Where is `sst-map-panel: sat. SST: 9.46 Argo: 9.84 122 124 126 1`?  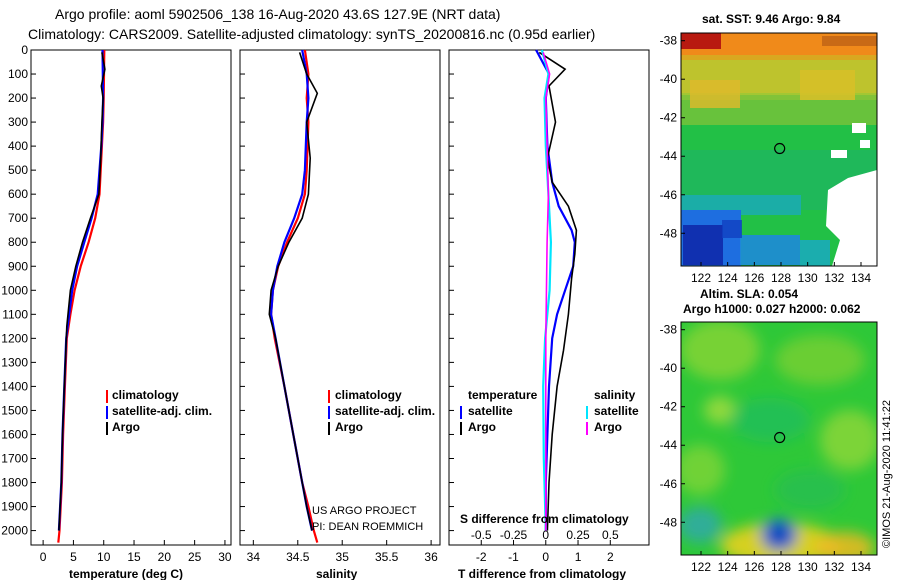
sst-map-panel: sat. SST: 9.46 Argo: 9.84 122 124 126 1 is located at coordinates (769, 148).